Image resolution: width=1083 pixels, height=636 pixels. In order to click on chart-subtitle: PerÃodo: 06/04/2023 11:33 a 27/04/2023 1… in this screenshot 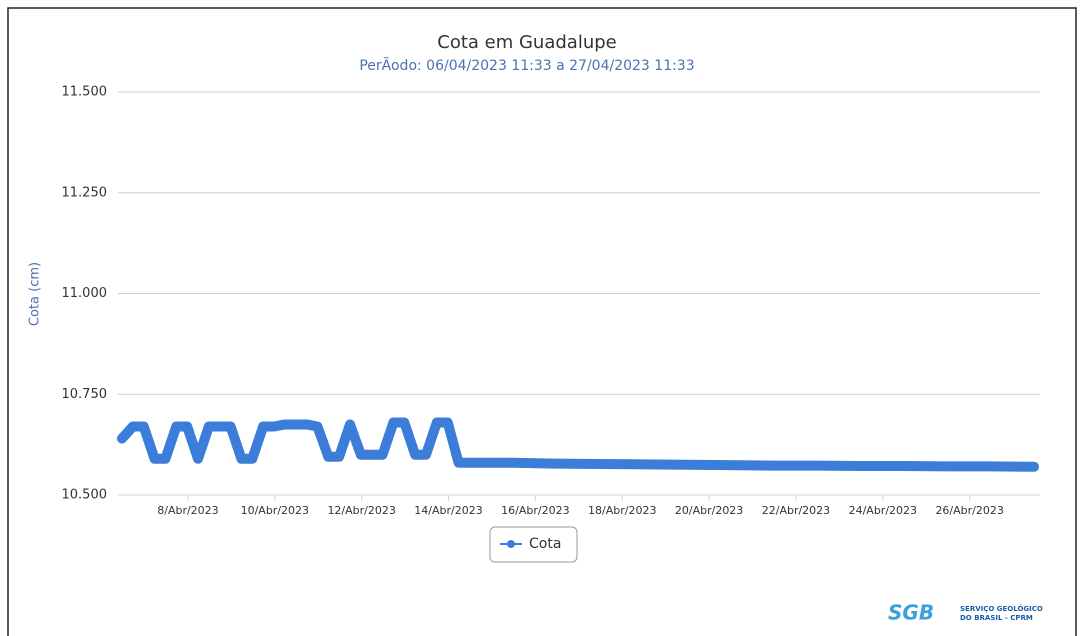, I will do `click(526, 65)`.